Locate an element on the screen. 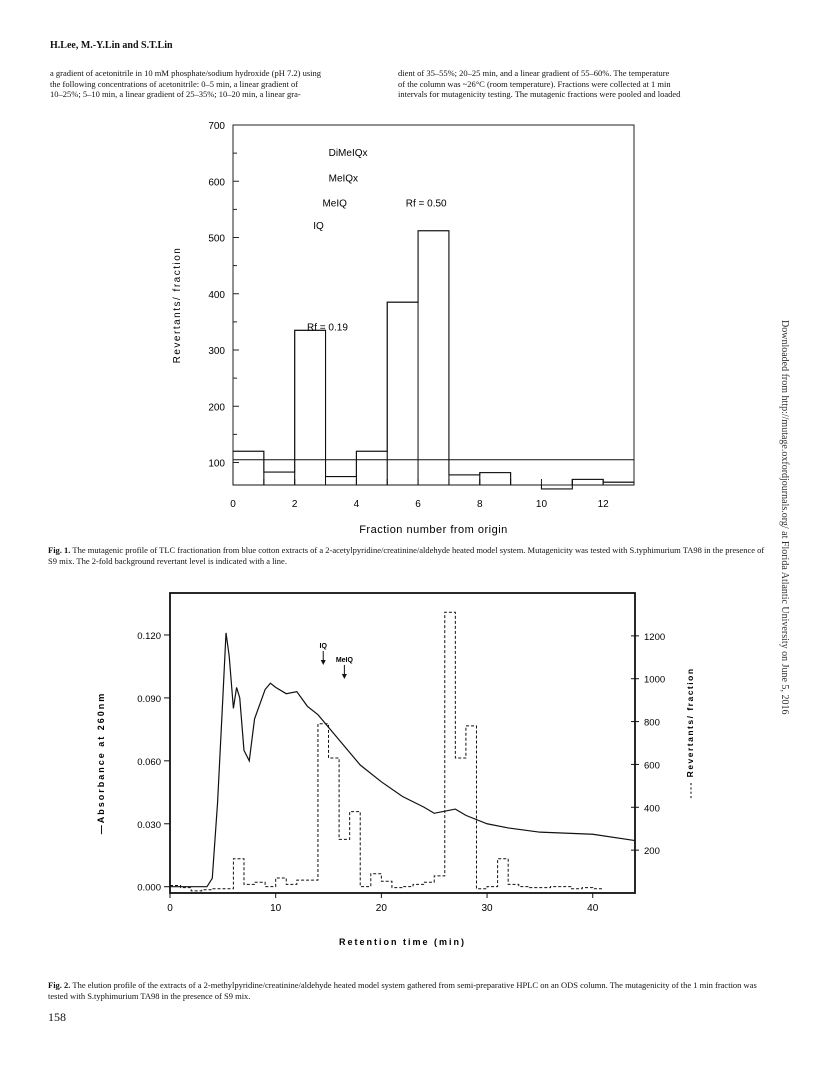 The height and width of the screenshot is (1075, 815). x-tick-label: 30 is located at coordinates (487, 908).